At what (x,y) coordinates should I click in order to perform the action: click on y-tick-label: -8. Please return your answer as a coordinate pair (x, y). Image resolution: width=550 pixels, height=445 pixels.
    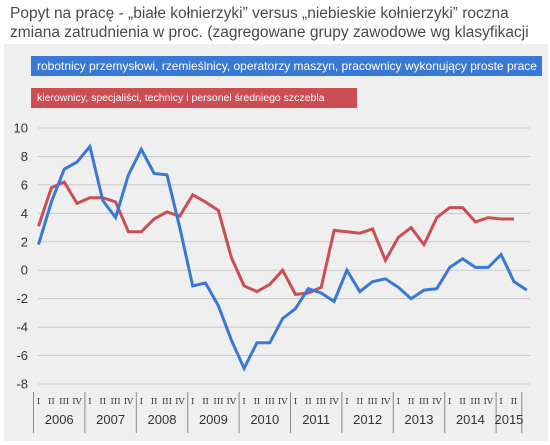
    Looking at the image, I should click on (22, 384).